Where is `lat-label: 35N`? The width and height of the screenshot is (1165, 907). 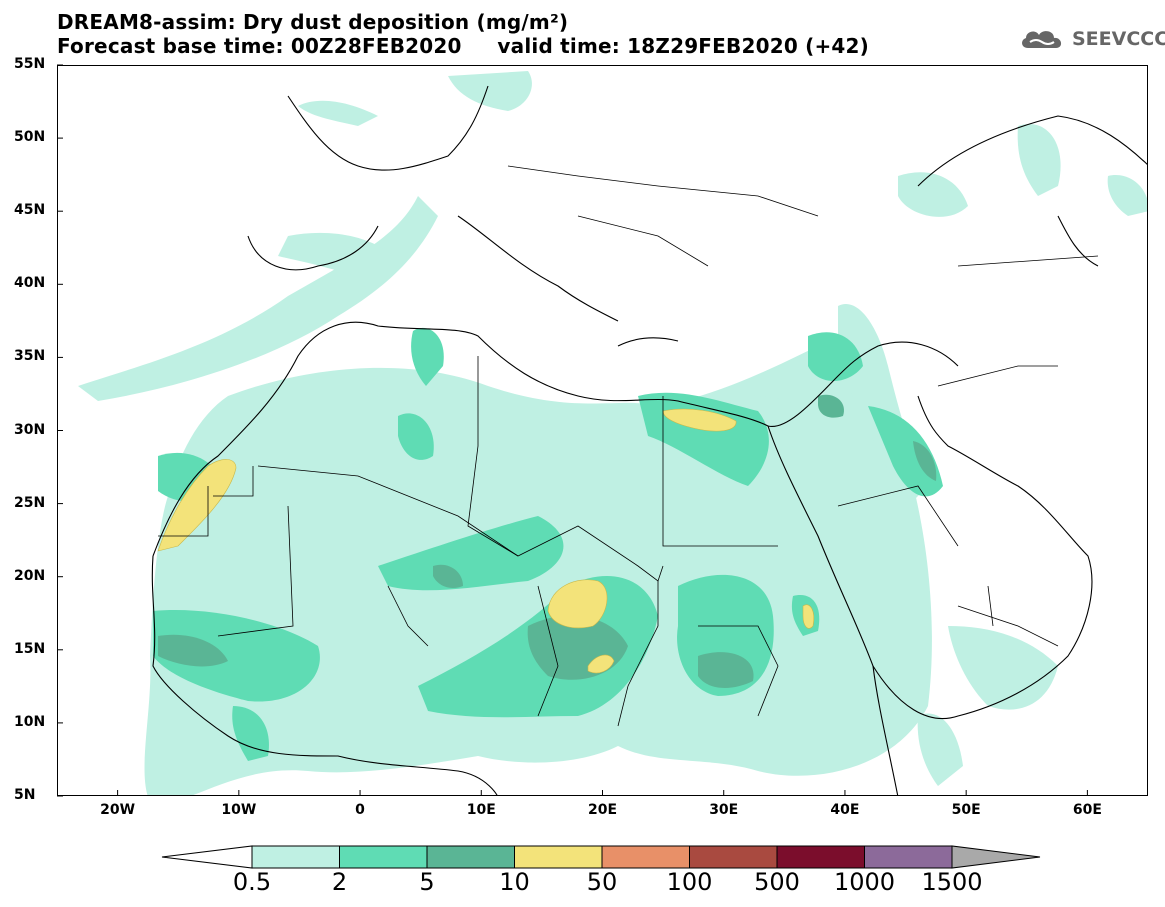 lat-label: 35N is located at coordinates (30, 356).